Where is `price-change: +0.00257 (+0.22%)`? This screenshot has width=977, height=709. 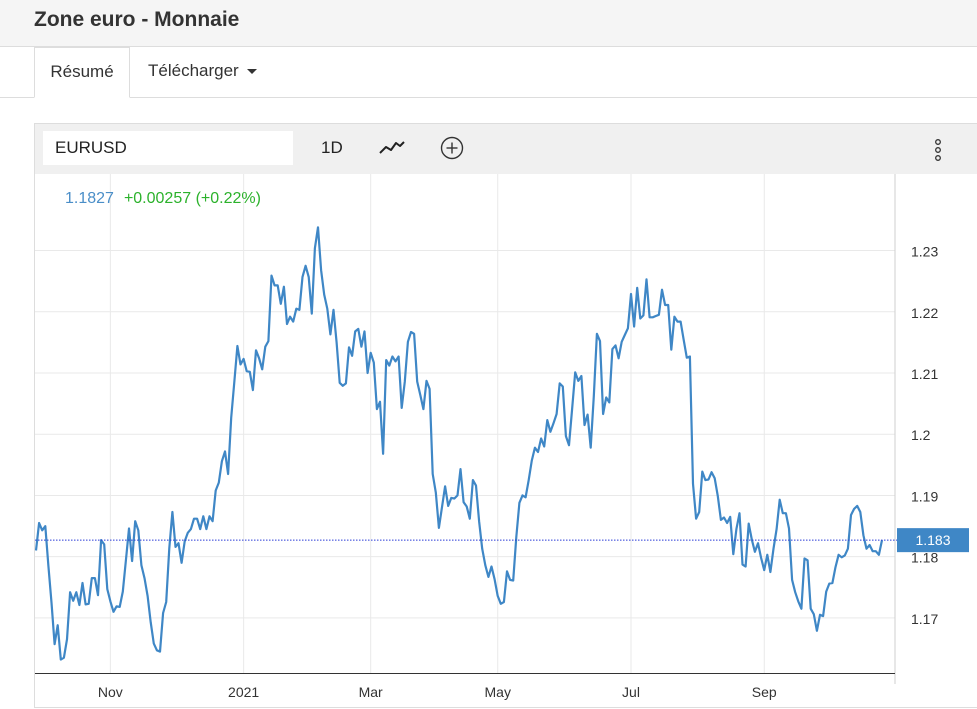 price-change: +0.00257 (+0.22%) is located at coordinates (192, 198).